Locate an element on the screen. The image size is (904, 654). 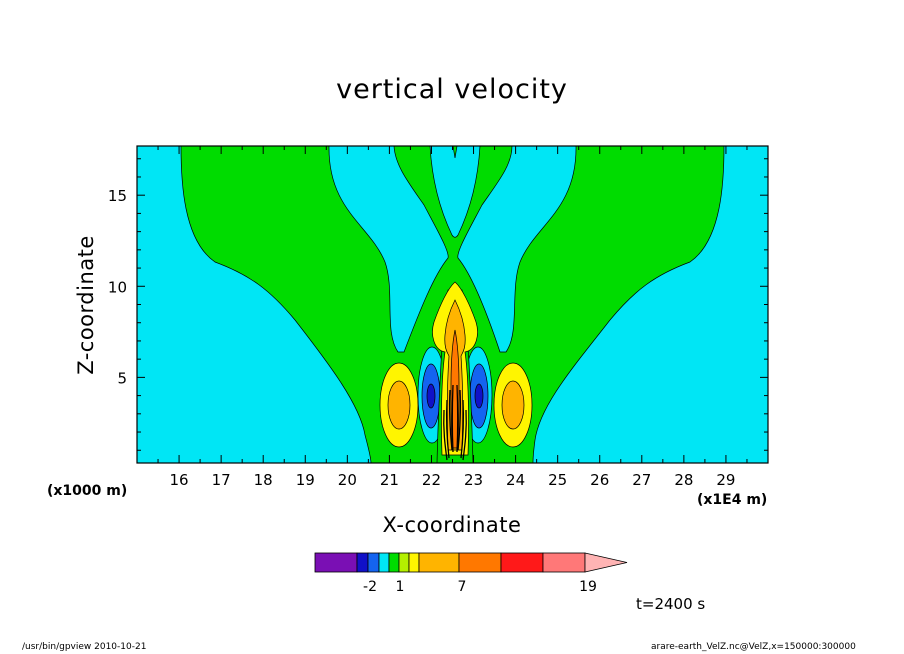
contour-region-darkorange-core is located at coordinates (455, 389).